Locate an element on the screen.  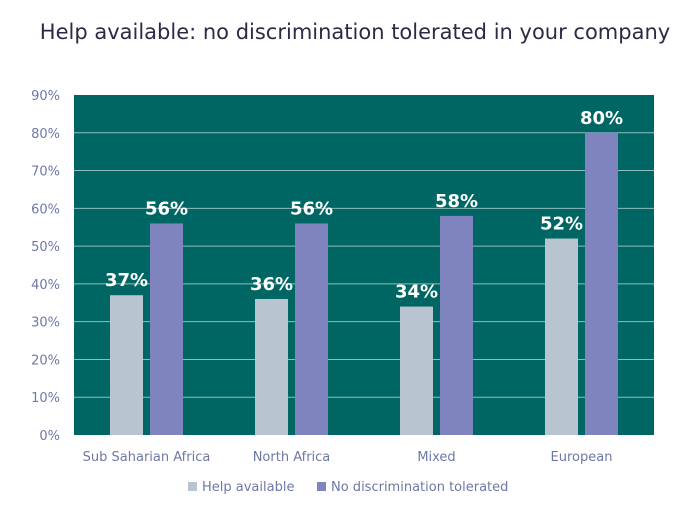
data-label: 52% is located at coordinates (561, 224).